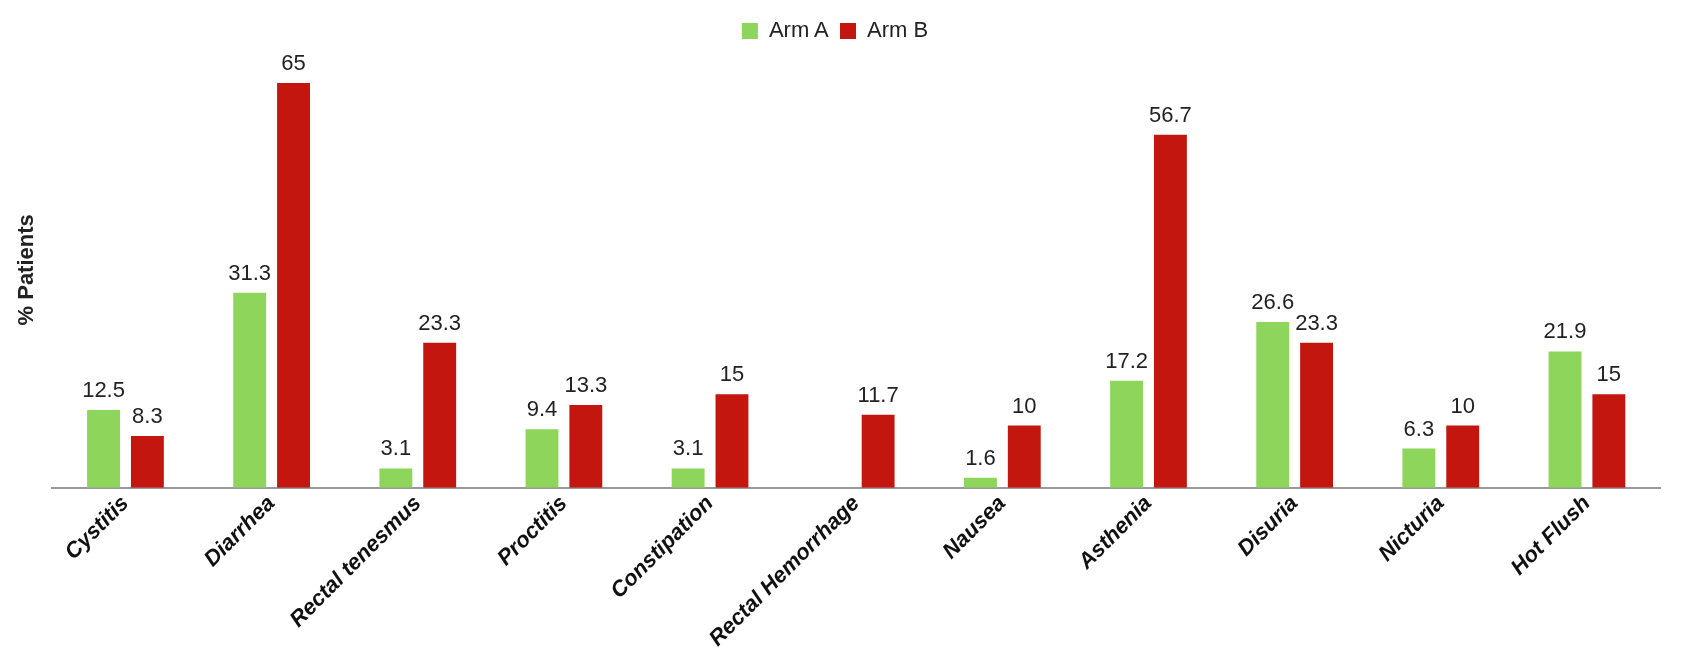 The height and width of the screenshot is (655, 1690). Describe the element at coordinates (1419, 428) in the screenshot. I see `data-label: 6.3` at that location.